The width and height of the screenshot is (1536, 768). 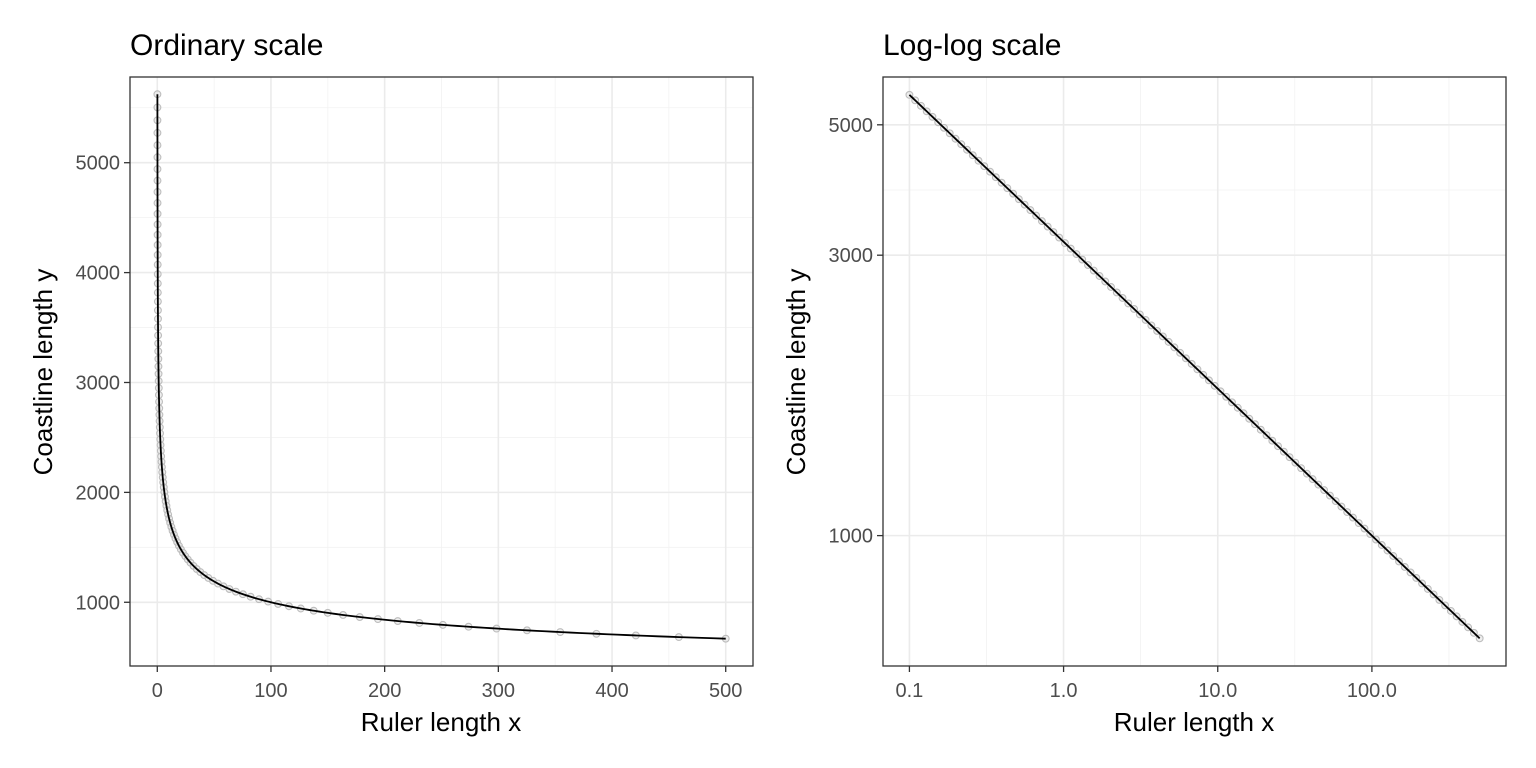 What do you see at coordinates (447, 684) in the screenshot?
I see `panel-ordinary-x-axis: 0 100 200 300 400 500` at bounding box center [447, 684].